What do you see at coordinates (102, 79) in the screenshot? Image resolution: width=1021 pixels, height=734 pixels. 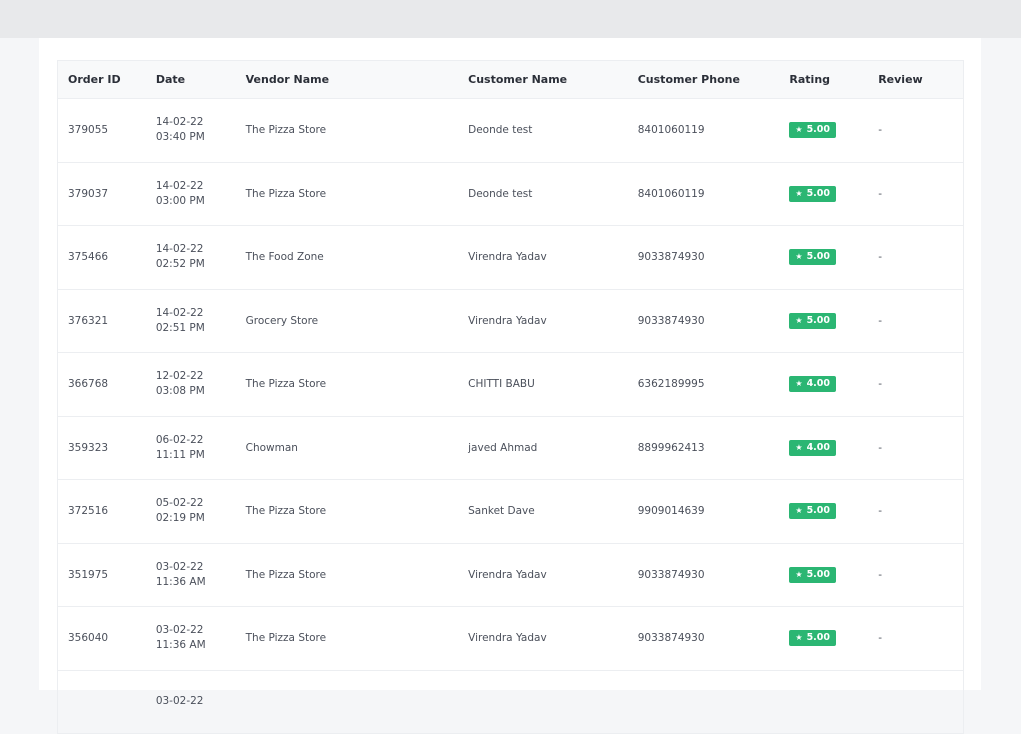 I see `col-order-id: Order ID` at bounding box center [102, 79].